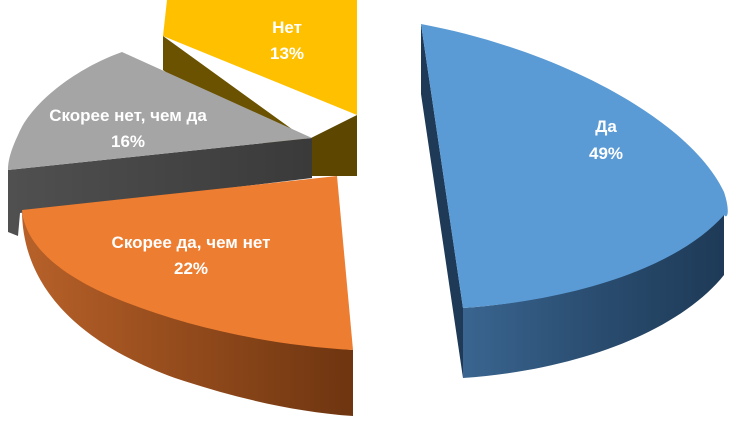 The width and height of the screenshot is (745, 424). I want to click on slice-net-value: 13%, so click(287, 53).